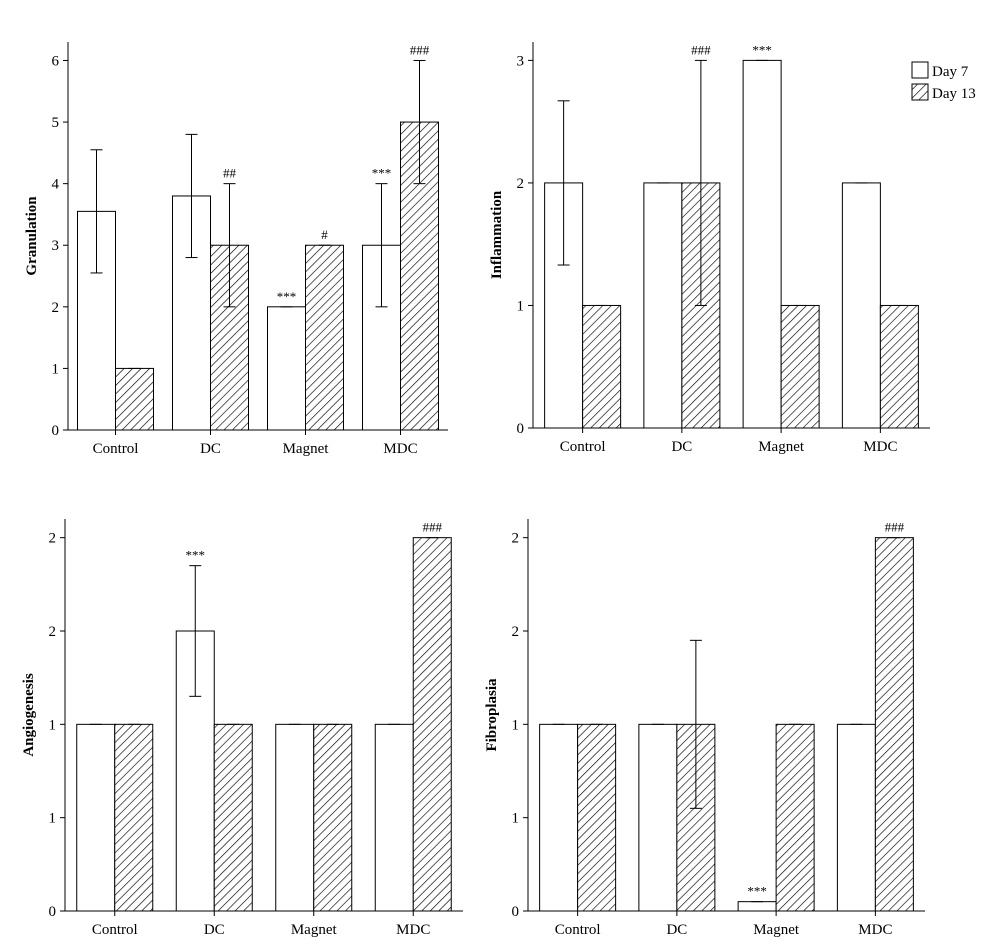  What do you see at coordinates (56, 61) in the screenshot?
I see `y-tick-label: 6` at bounding box center [56, 61].